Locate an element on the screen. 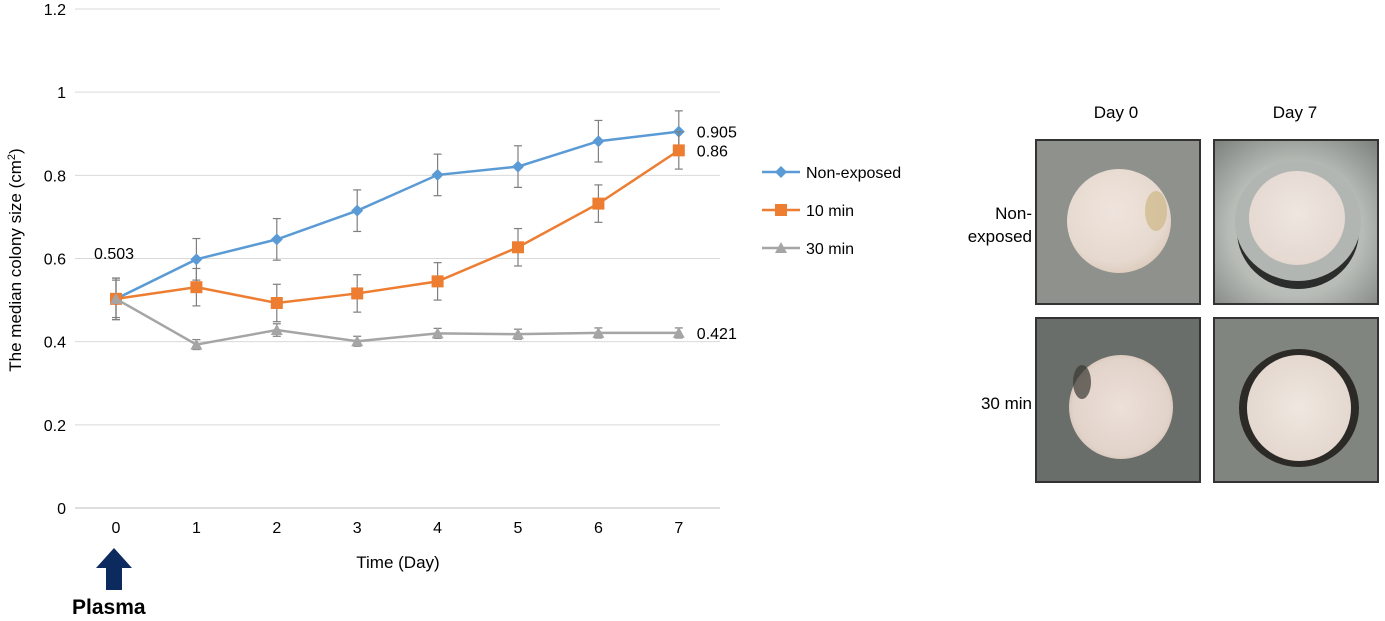 The width and height of the screenshot is (1385, 621). photo-col-label-day0: Day 0 is located at coordinates (1116, 112).